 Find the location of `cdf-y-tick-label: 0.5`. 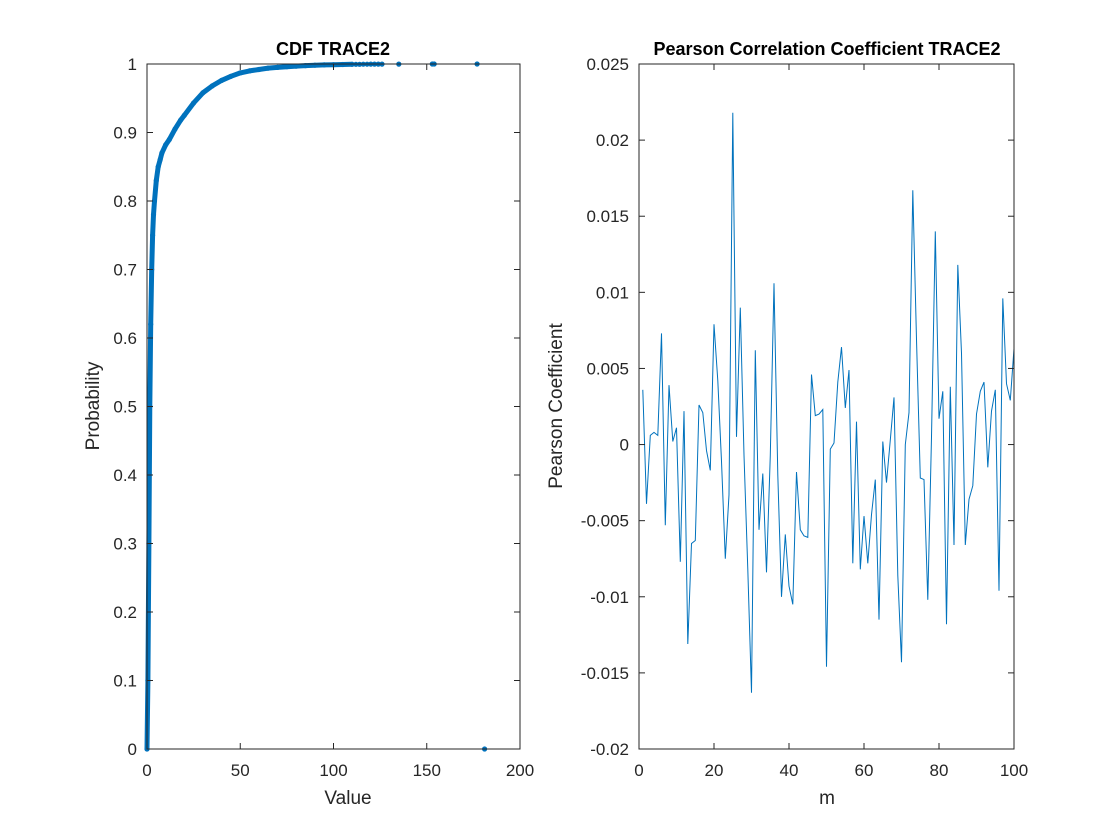

cdf-y-tick-label: 0.5 is located at coordinates (125, 407).